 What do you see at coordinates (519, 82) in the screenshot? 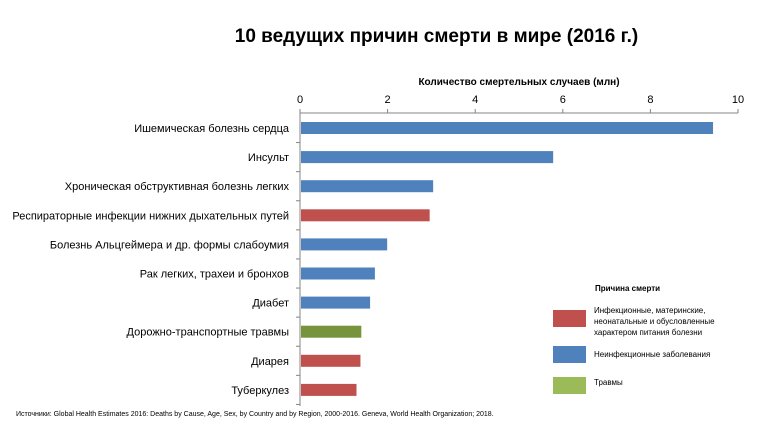
I see `x-axis-title: Количество смертельных случаев (млн)` at bounding box center [519, 82].